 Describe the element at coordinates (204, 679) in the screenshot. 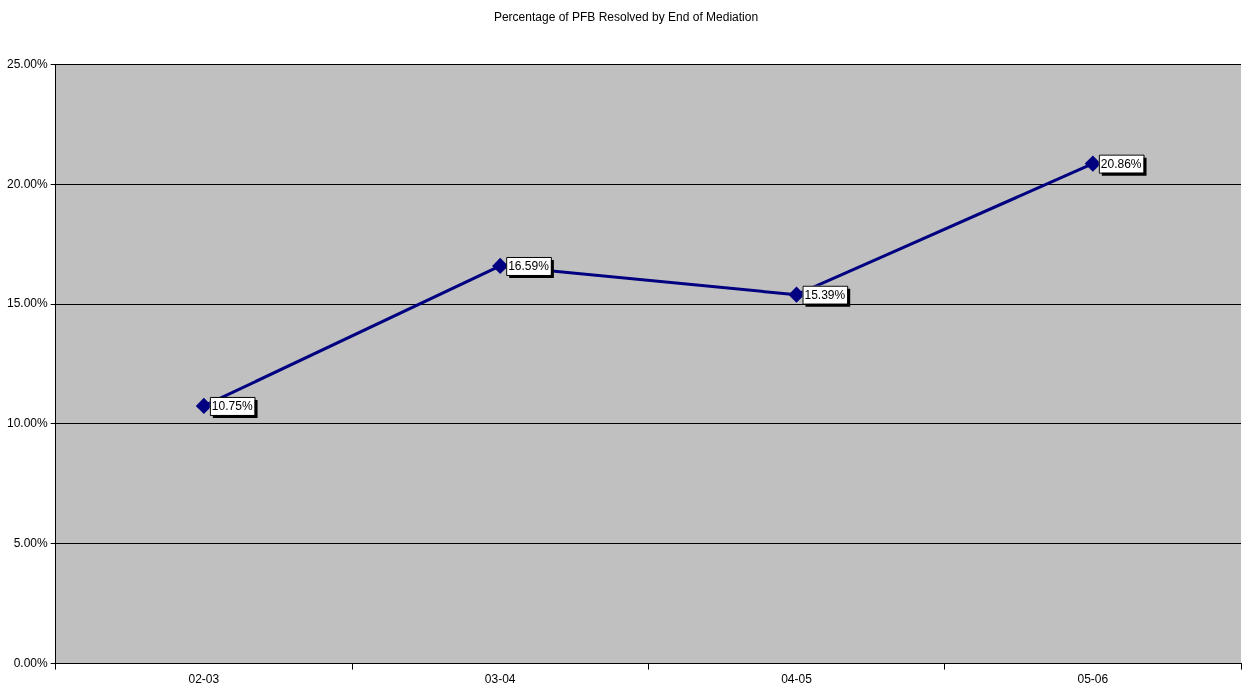

I see `x-tick-label: 02-03` at that location.